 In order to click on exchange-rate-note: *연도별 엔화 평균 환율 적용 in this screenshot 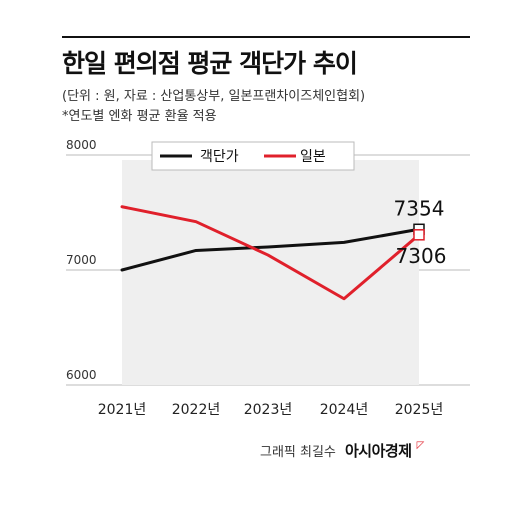, I will do `click(139, 116)`.